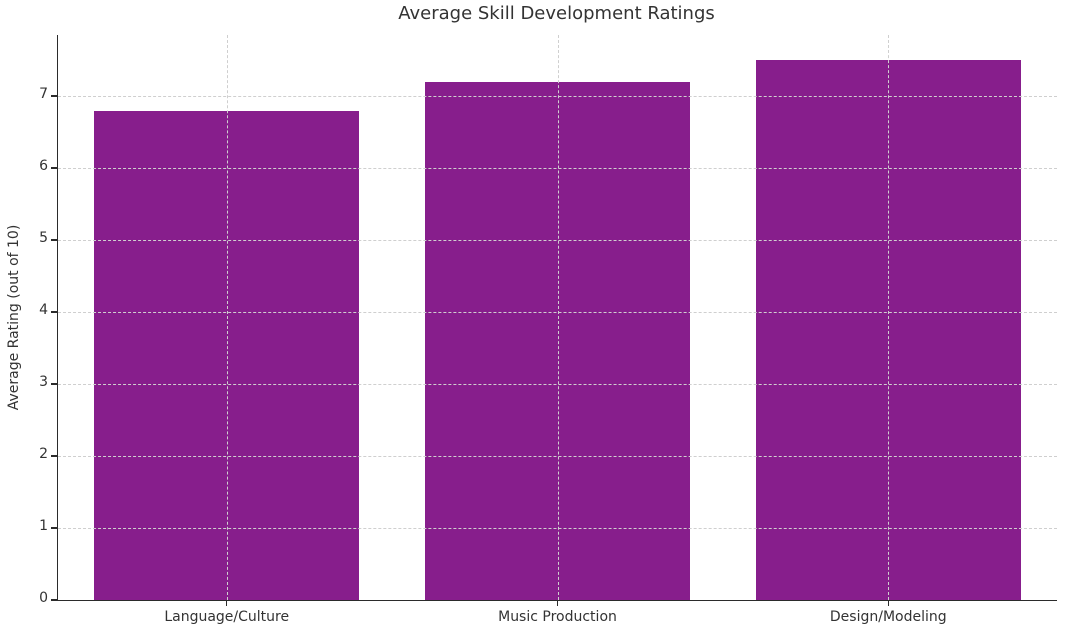  What do you see at coordinates (43, 310) in the screenshot?
I see `y-tick-label: 4` at bounding box center [43, 310].